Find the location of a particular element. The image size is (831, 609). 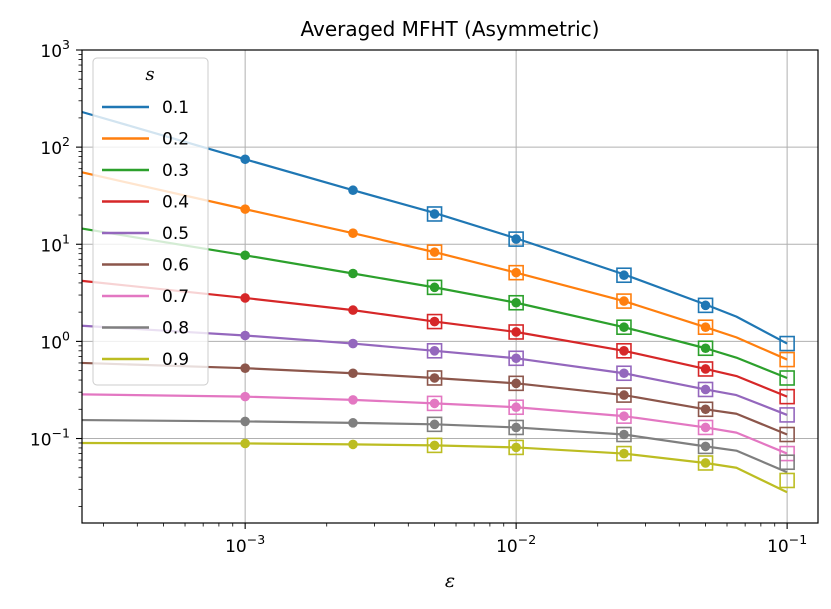

series-0.5 is located at coordinates (438, 373).